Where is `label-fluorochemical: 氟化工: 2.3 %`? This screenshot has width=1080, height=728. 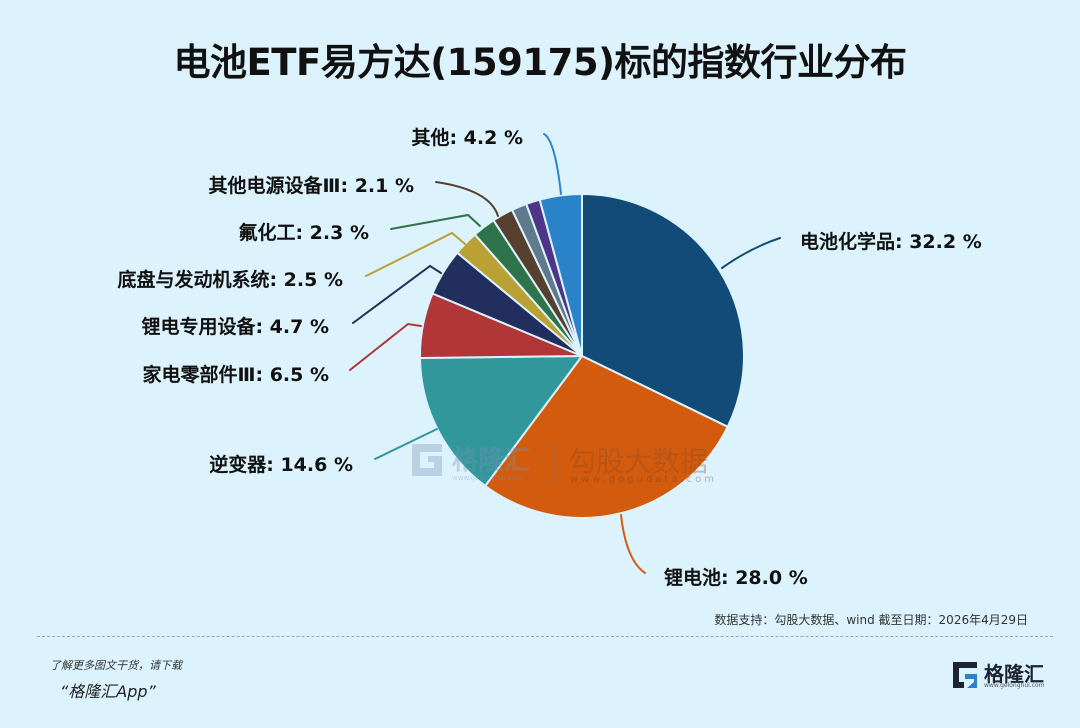
label-fluorochemical: 氟化工: 2.3 % is located at coordinates (303, 233).